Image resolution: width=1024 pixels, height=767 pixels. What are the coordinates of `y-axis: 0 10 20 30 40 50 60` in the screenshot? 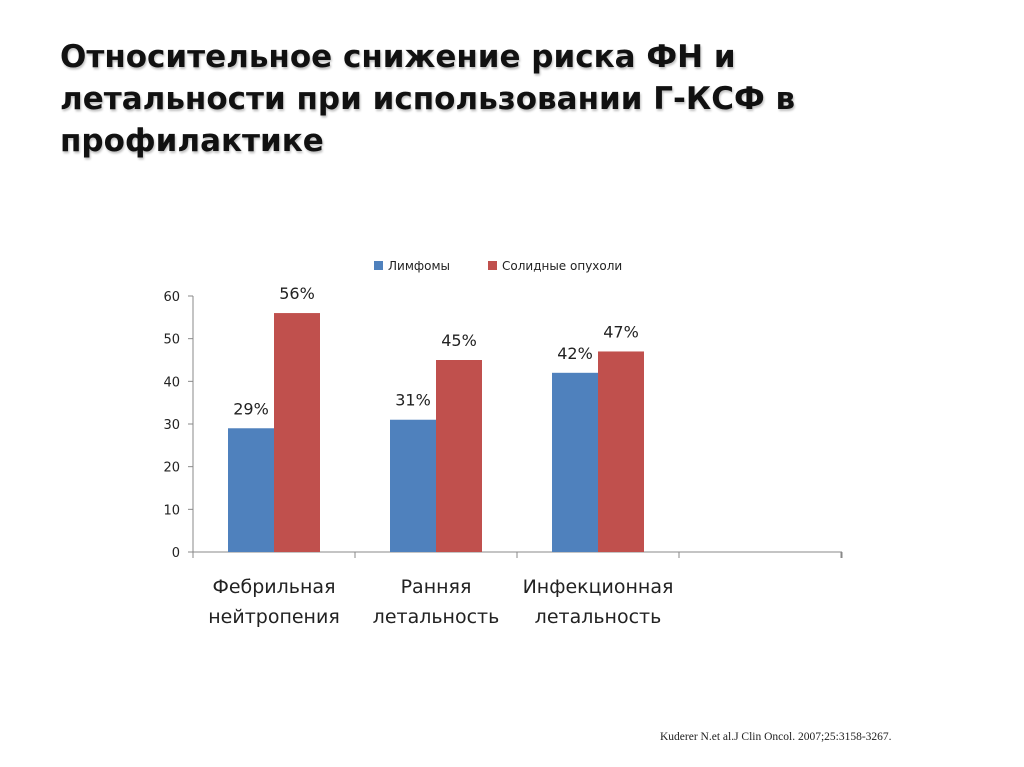 It's located at (178, 425).